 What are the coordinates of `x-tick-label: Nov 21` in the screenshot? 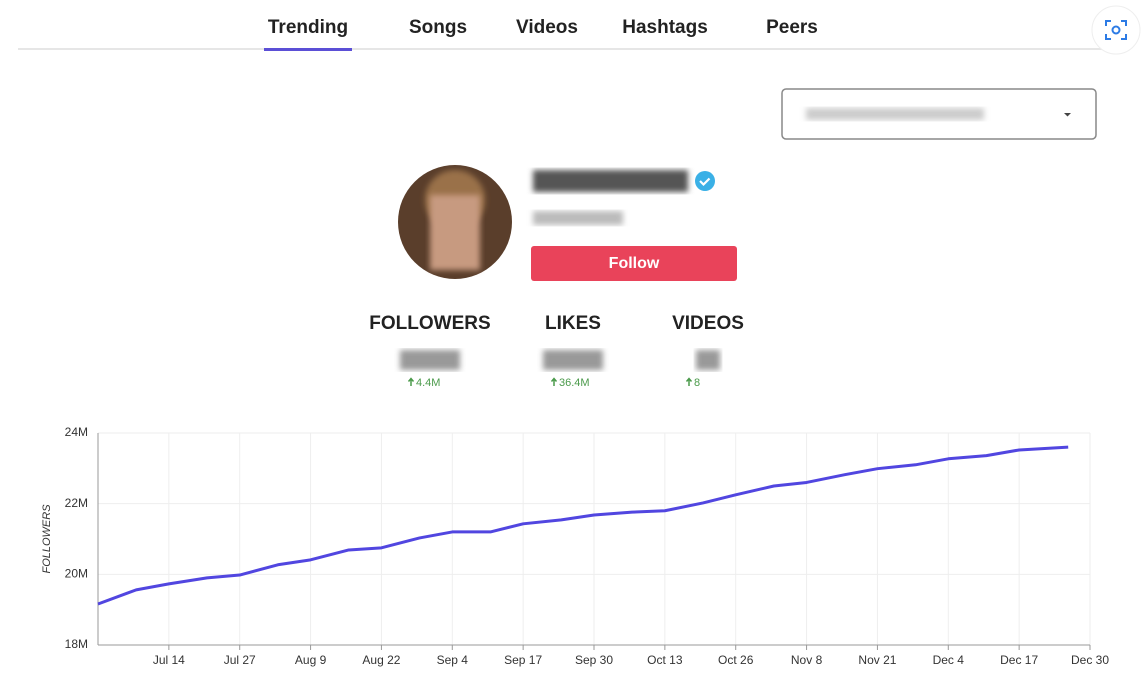 It's located at (877, 660).